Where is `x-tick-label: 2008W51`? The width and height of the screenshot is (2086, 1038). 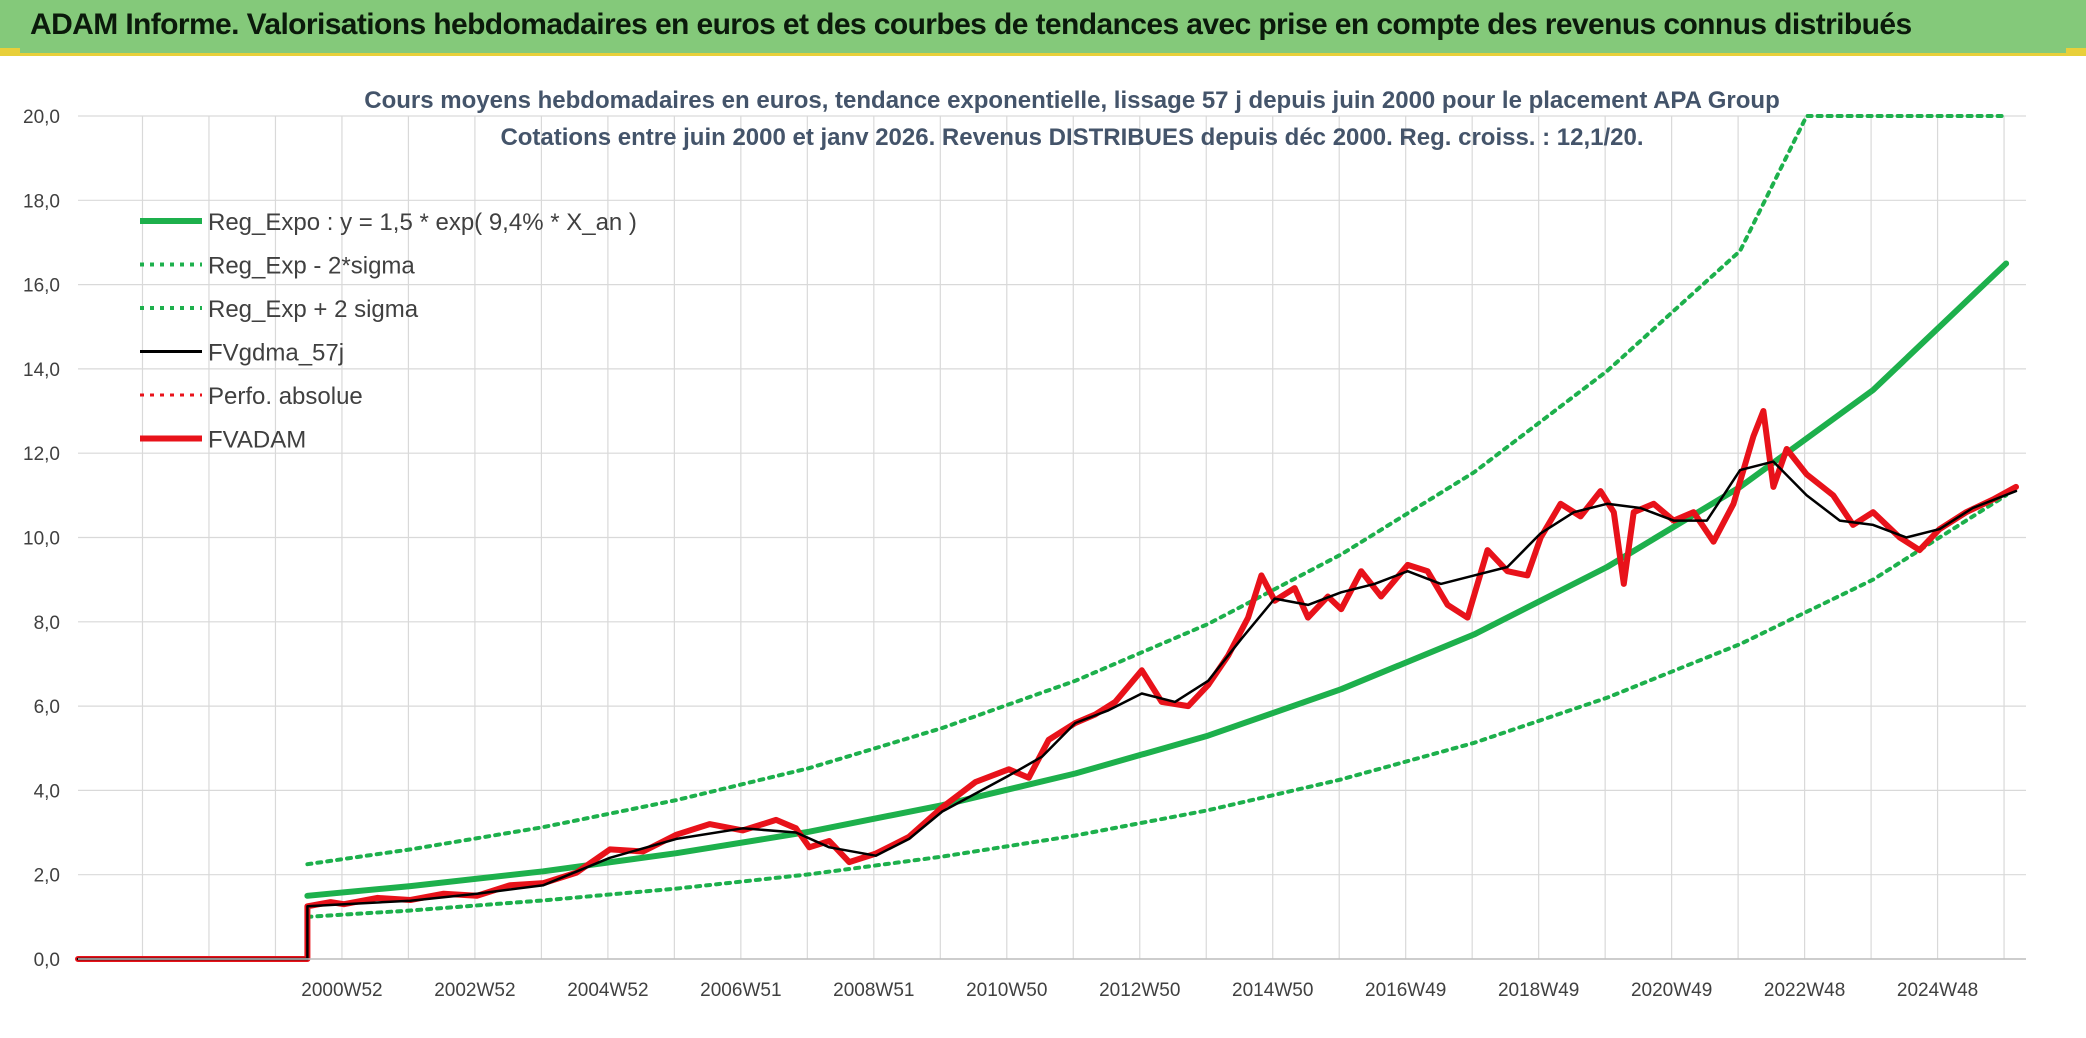 x-tick-label: 2008W51 is located at coordinates (873, 990).